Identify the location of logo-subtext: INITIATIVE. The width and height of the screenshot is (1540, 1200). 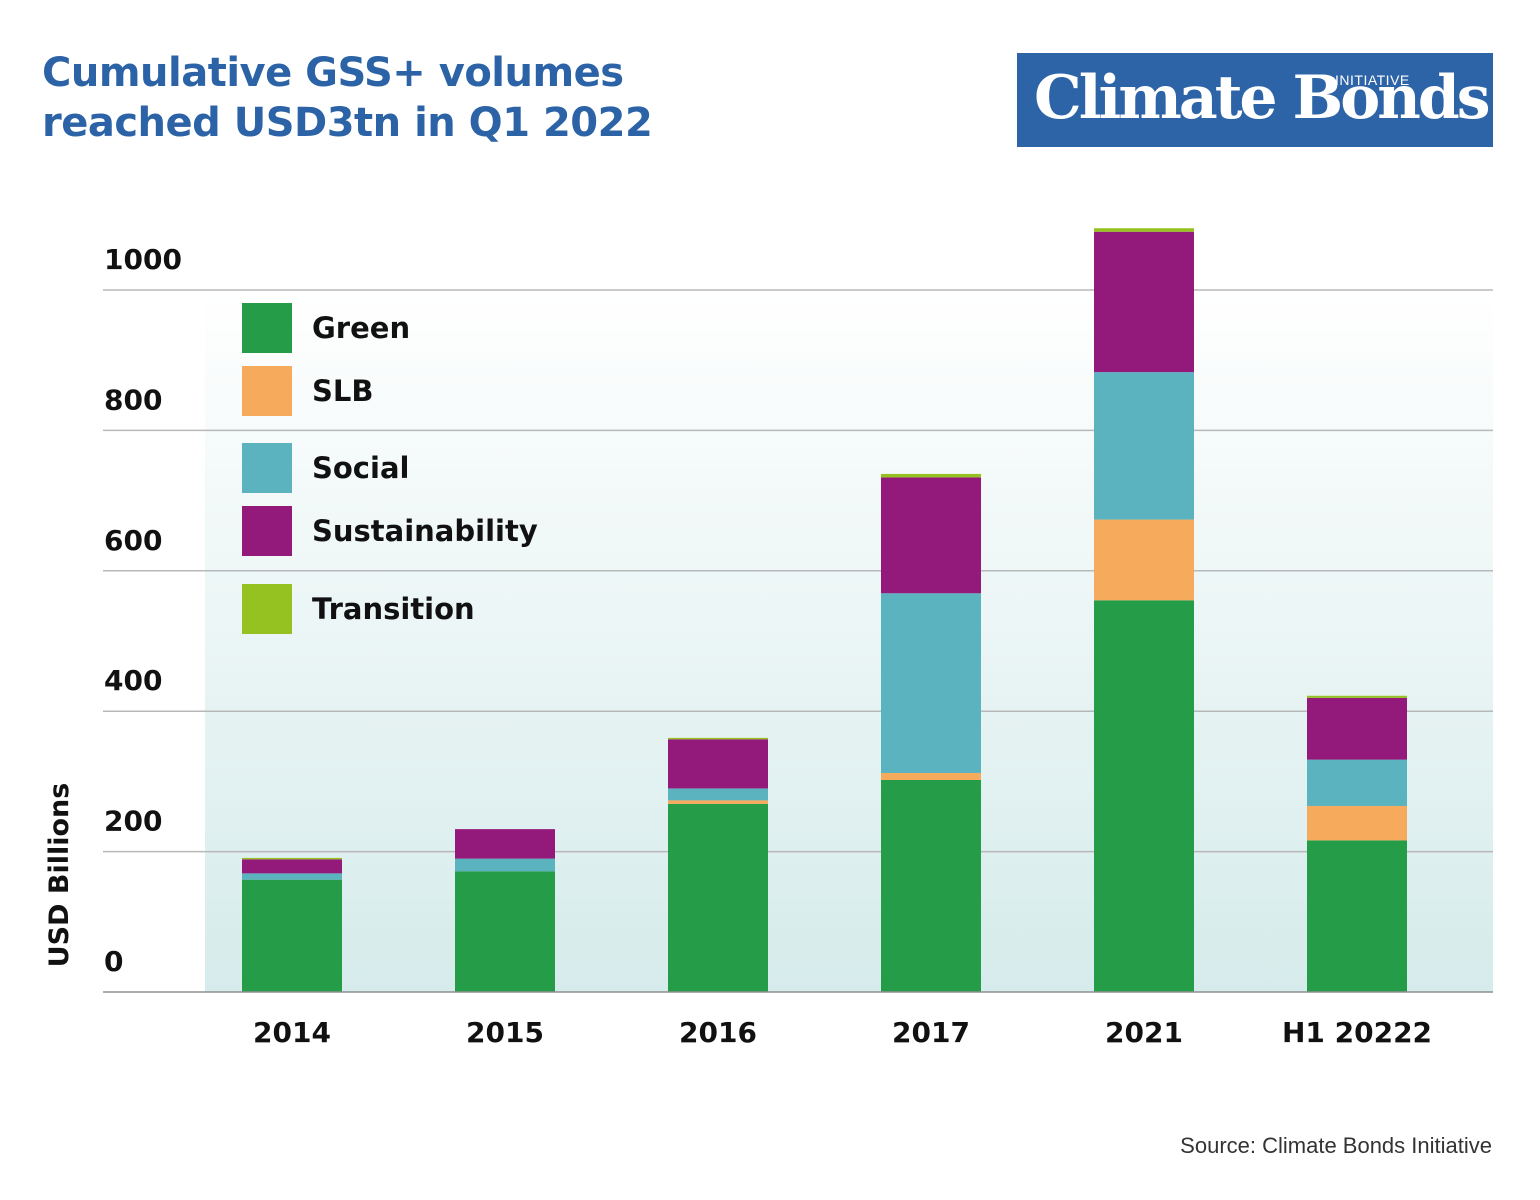
(1372, 80).